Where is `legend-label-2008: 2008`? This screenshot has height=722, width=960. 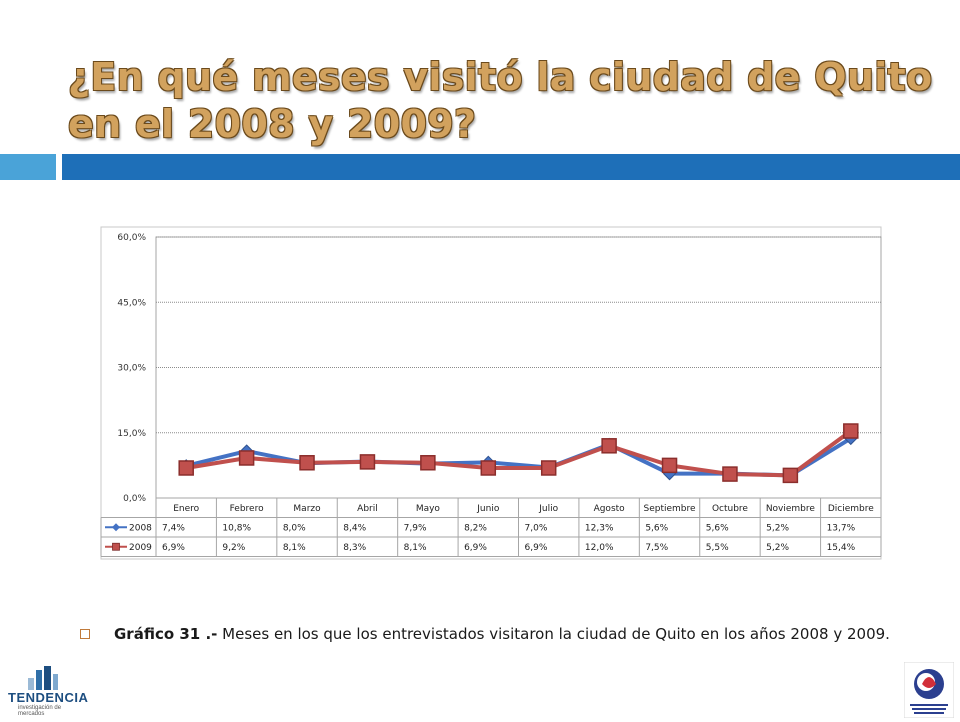 legend-label-2008: 2008 is located at coordinates (140, 528).